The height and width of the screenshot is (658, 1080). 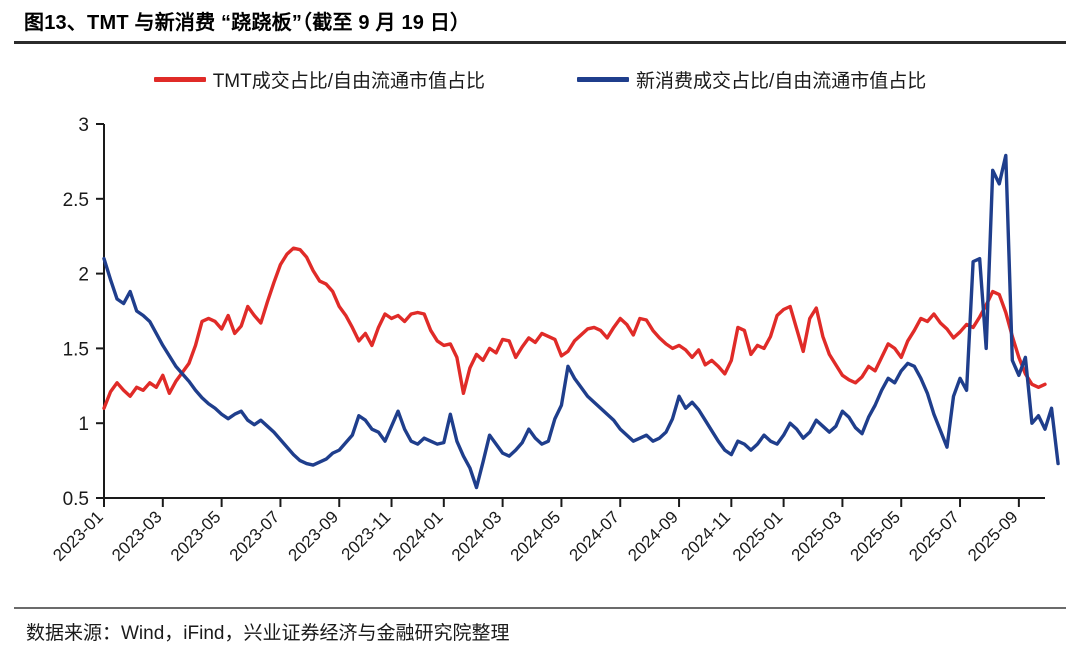 I want to click on x-tick-label: 2025-05, so click(x=876, y=536).